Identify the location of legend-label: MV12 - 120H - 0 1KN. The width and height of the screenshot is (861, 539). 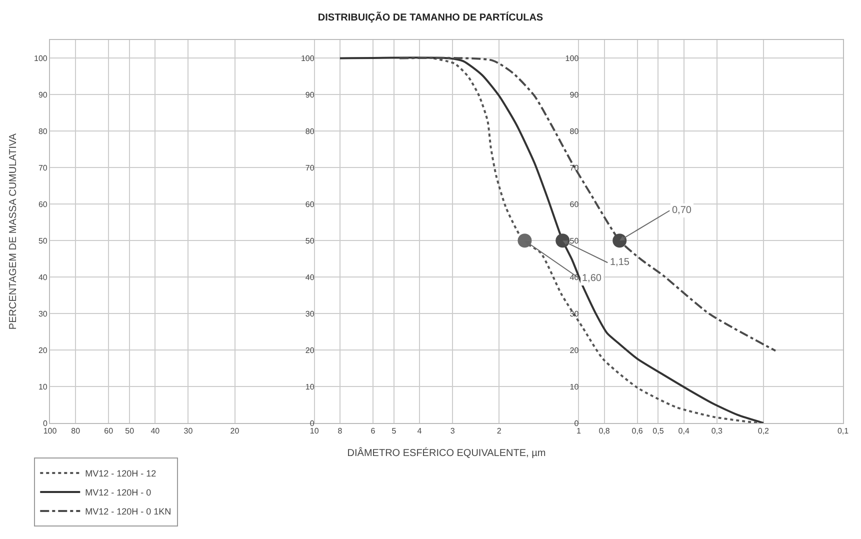
(128, 511).